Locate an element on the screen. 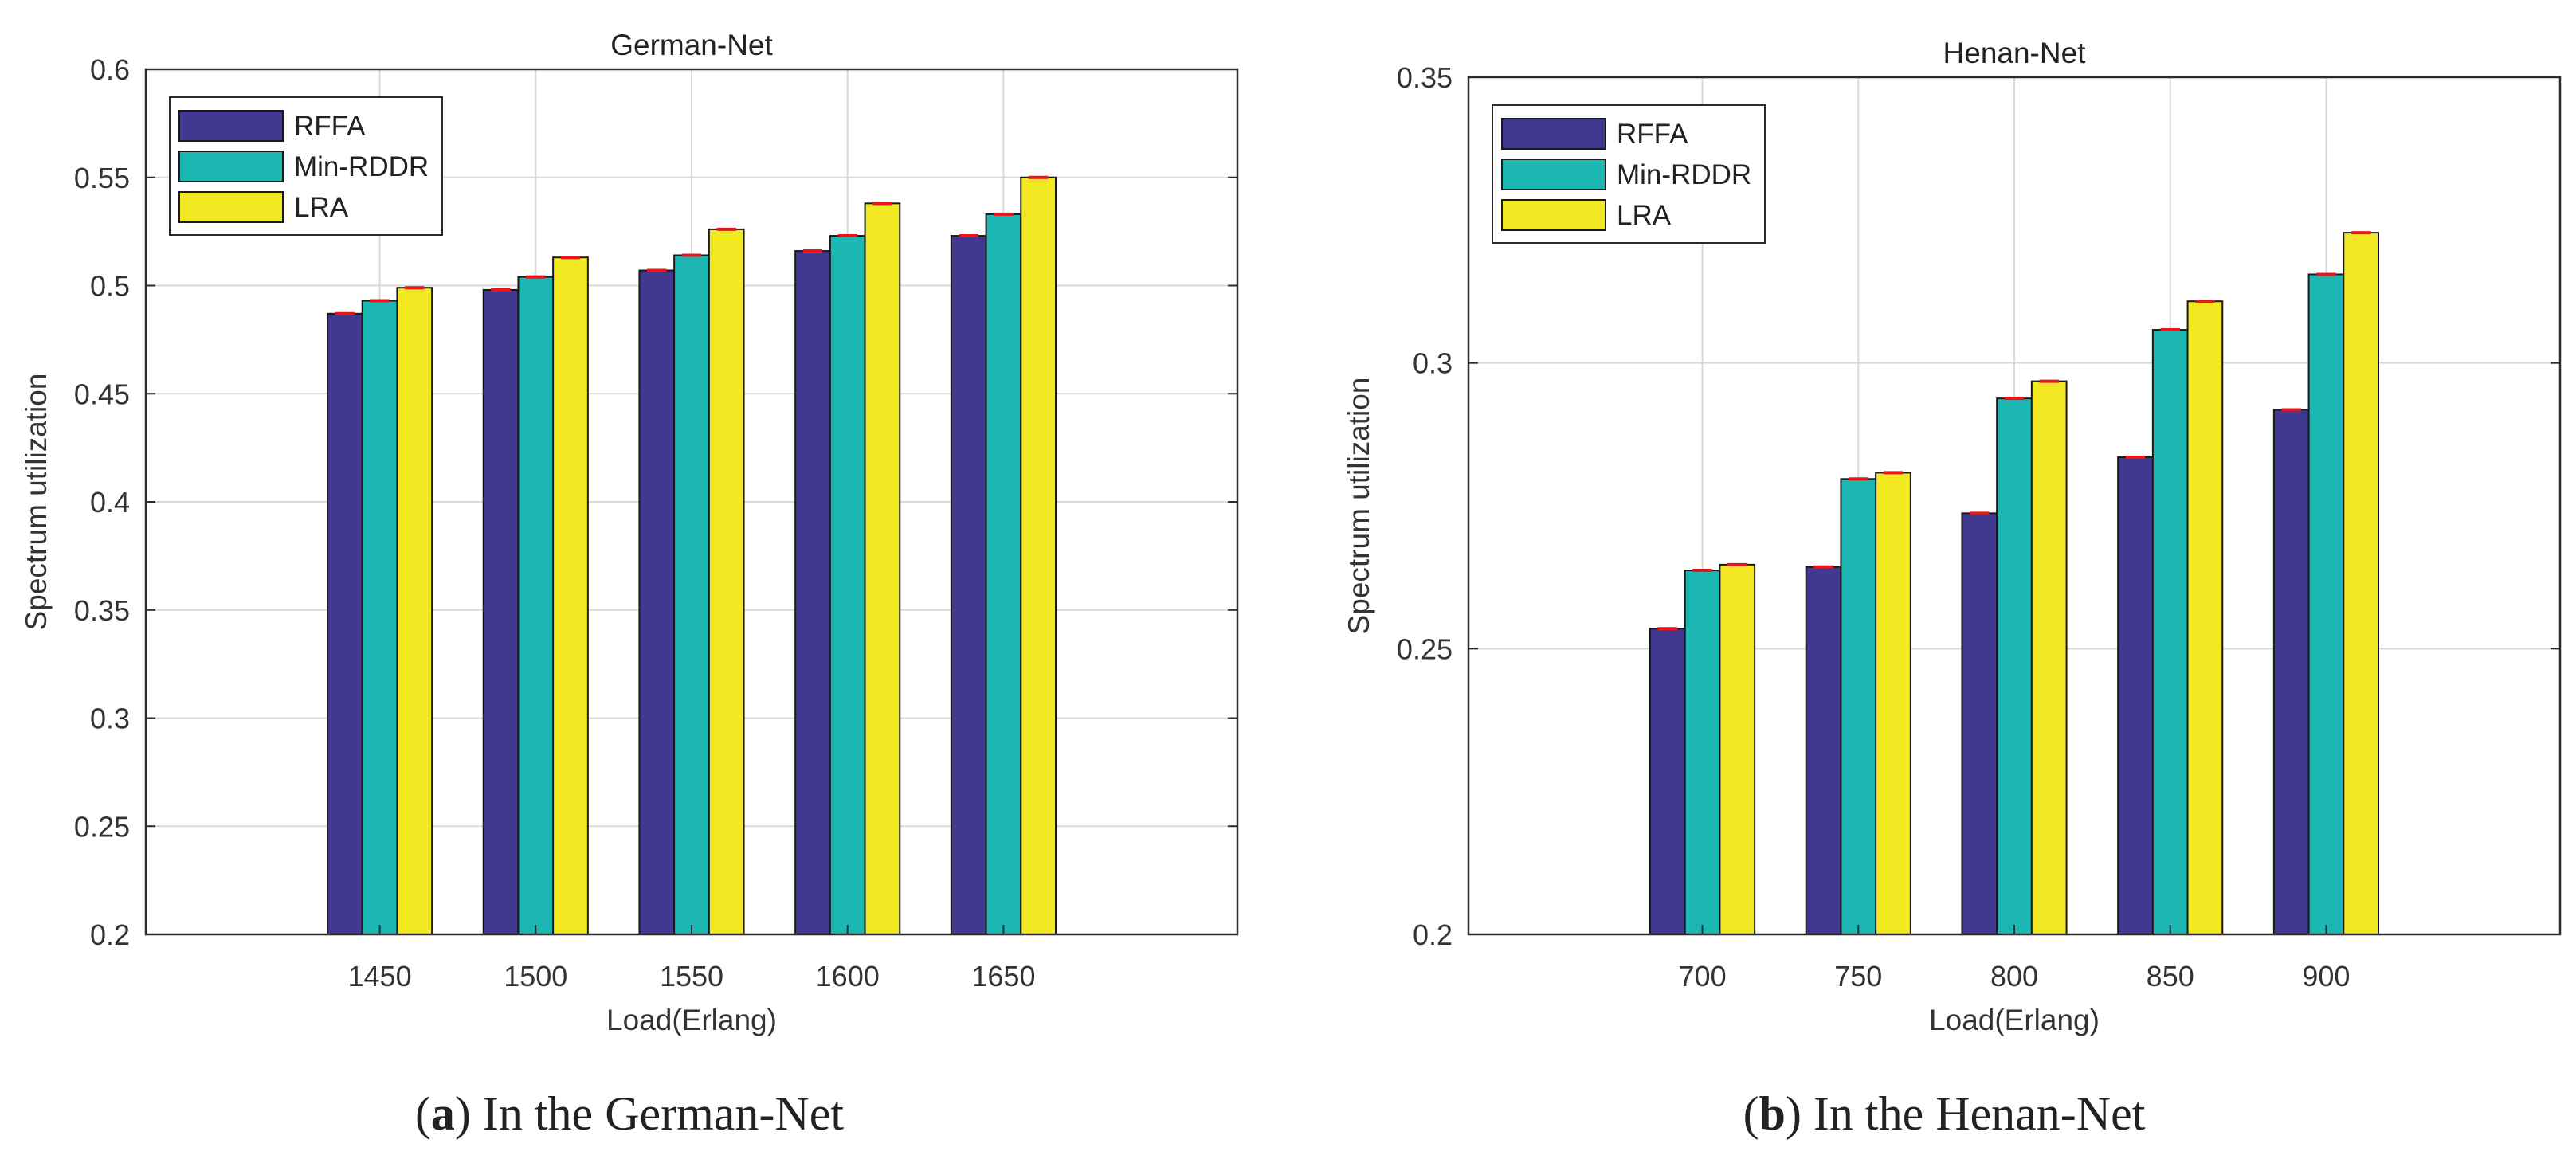  caption-body: In the German-Net is located at coordinates (657, 1113).